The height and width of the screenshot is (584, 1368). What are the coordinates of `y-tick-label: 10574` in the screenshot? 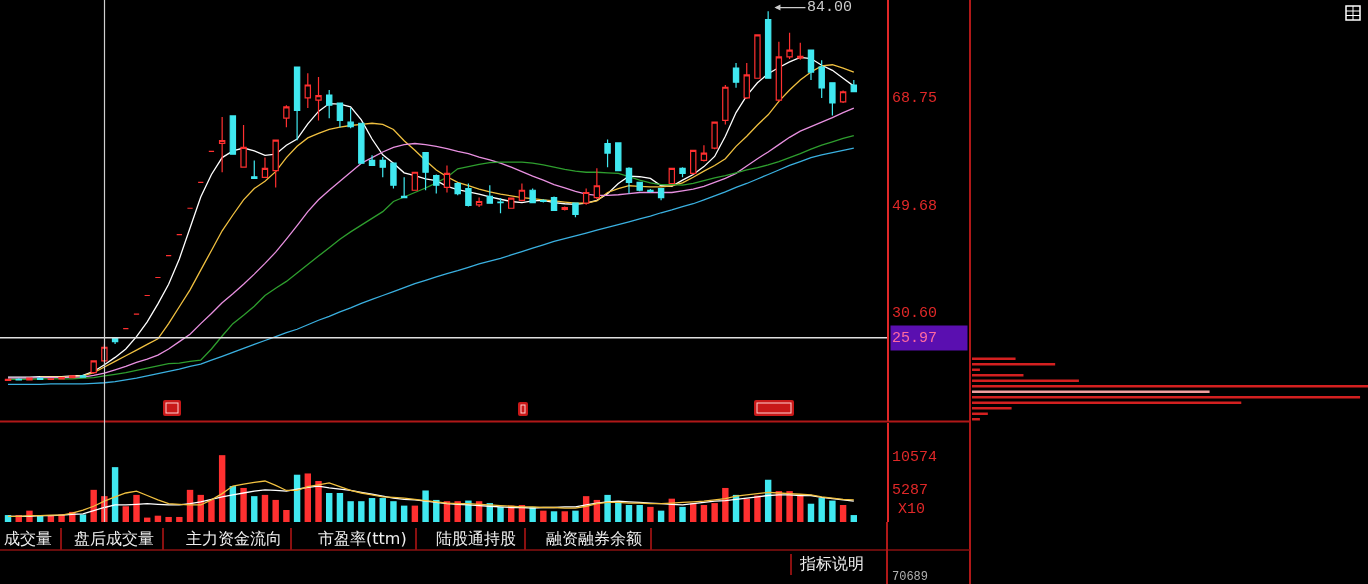 It's located at (915, 457).